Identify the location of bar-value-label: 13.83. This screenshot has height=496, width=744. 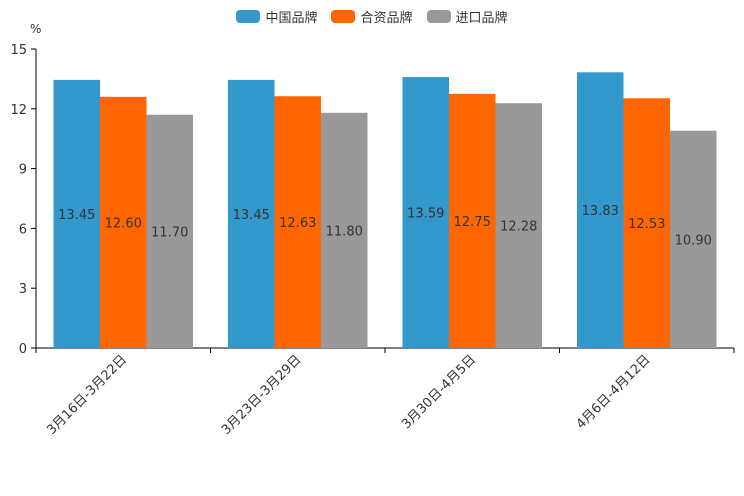
(600, 211).